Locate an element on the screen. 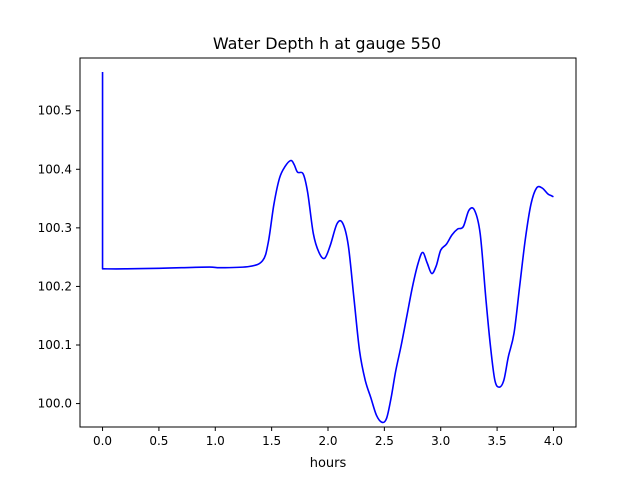 Image resolution: width=640 pixels, height=484 pixels. y-tick-label: 100.3 is located at coordinates (55, 228).